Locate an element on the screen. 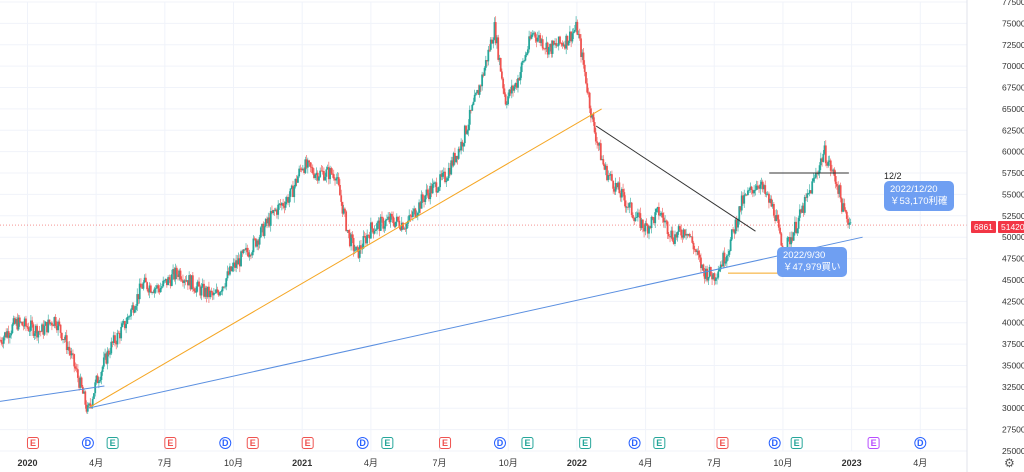 The width and height of the screenshot is (1024, 472). sell-price: ￥53,170利確 is located at coordinates (919, 201).